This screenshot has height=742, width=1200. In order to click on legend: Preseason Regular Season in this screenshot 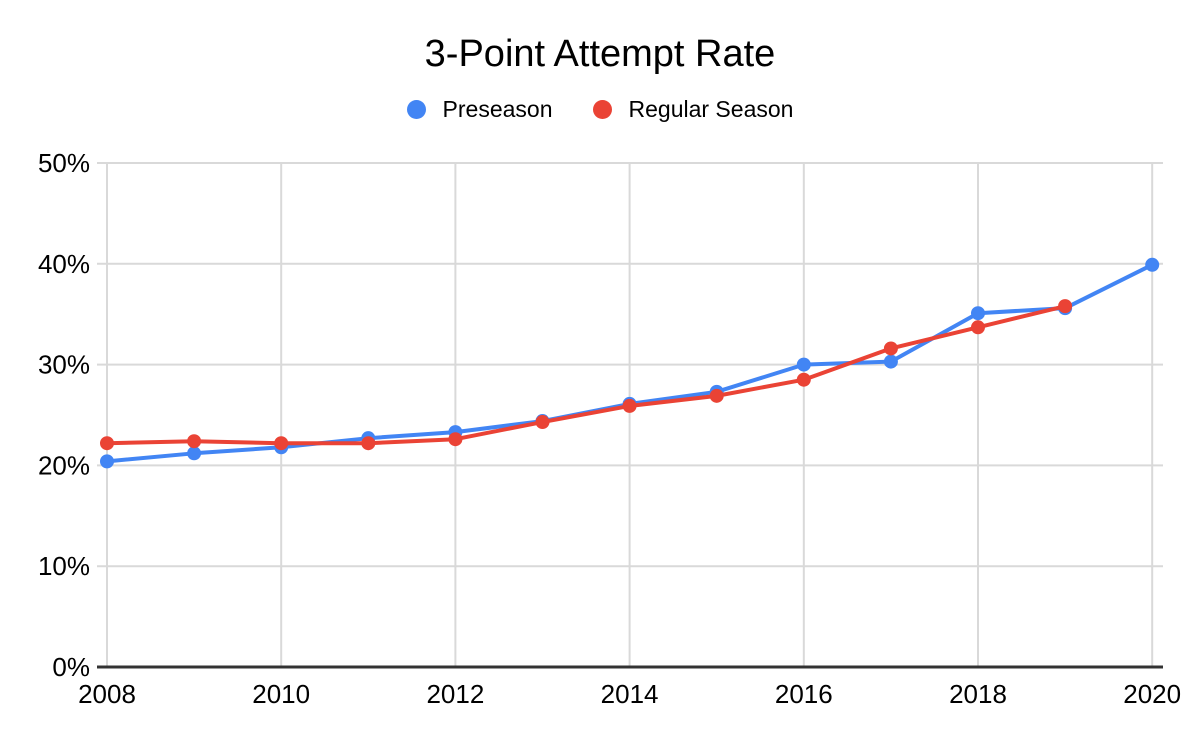, I will do `click(600, 109)`.